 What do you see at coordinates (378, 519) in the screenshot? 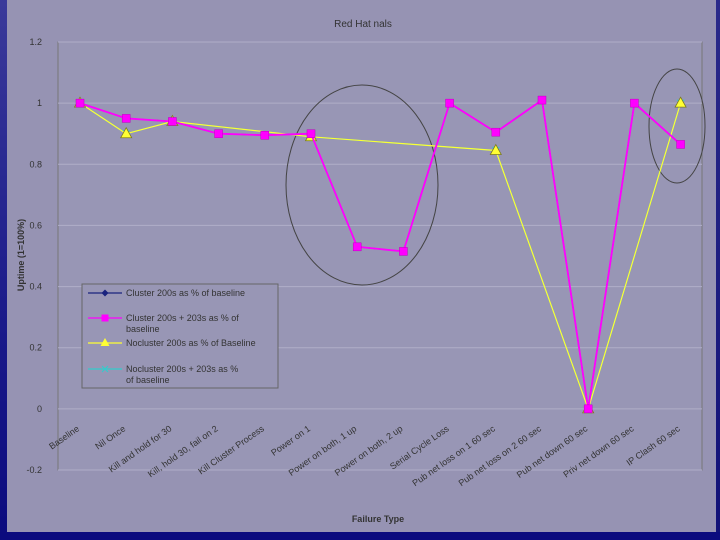
I see `x-axis-label: Failure Type` at bounding box center [378, 519].